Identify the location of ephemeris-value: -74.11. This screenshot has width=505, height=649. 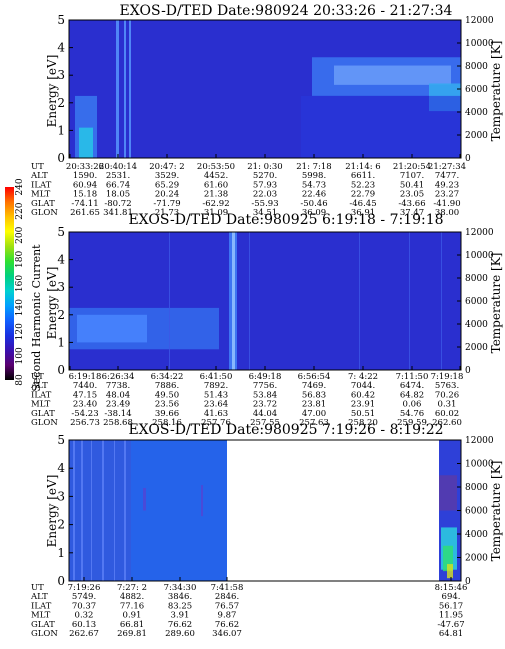
(84, 204).